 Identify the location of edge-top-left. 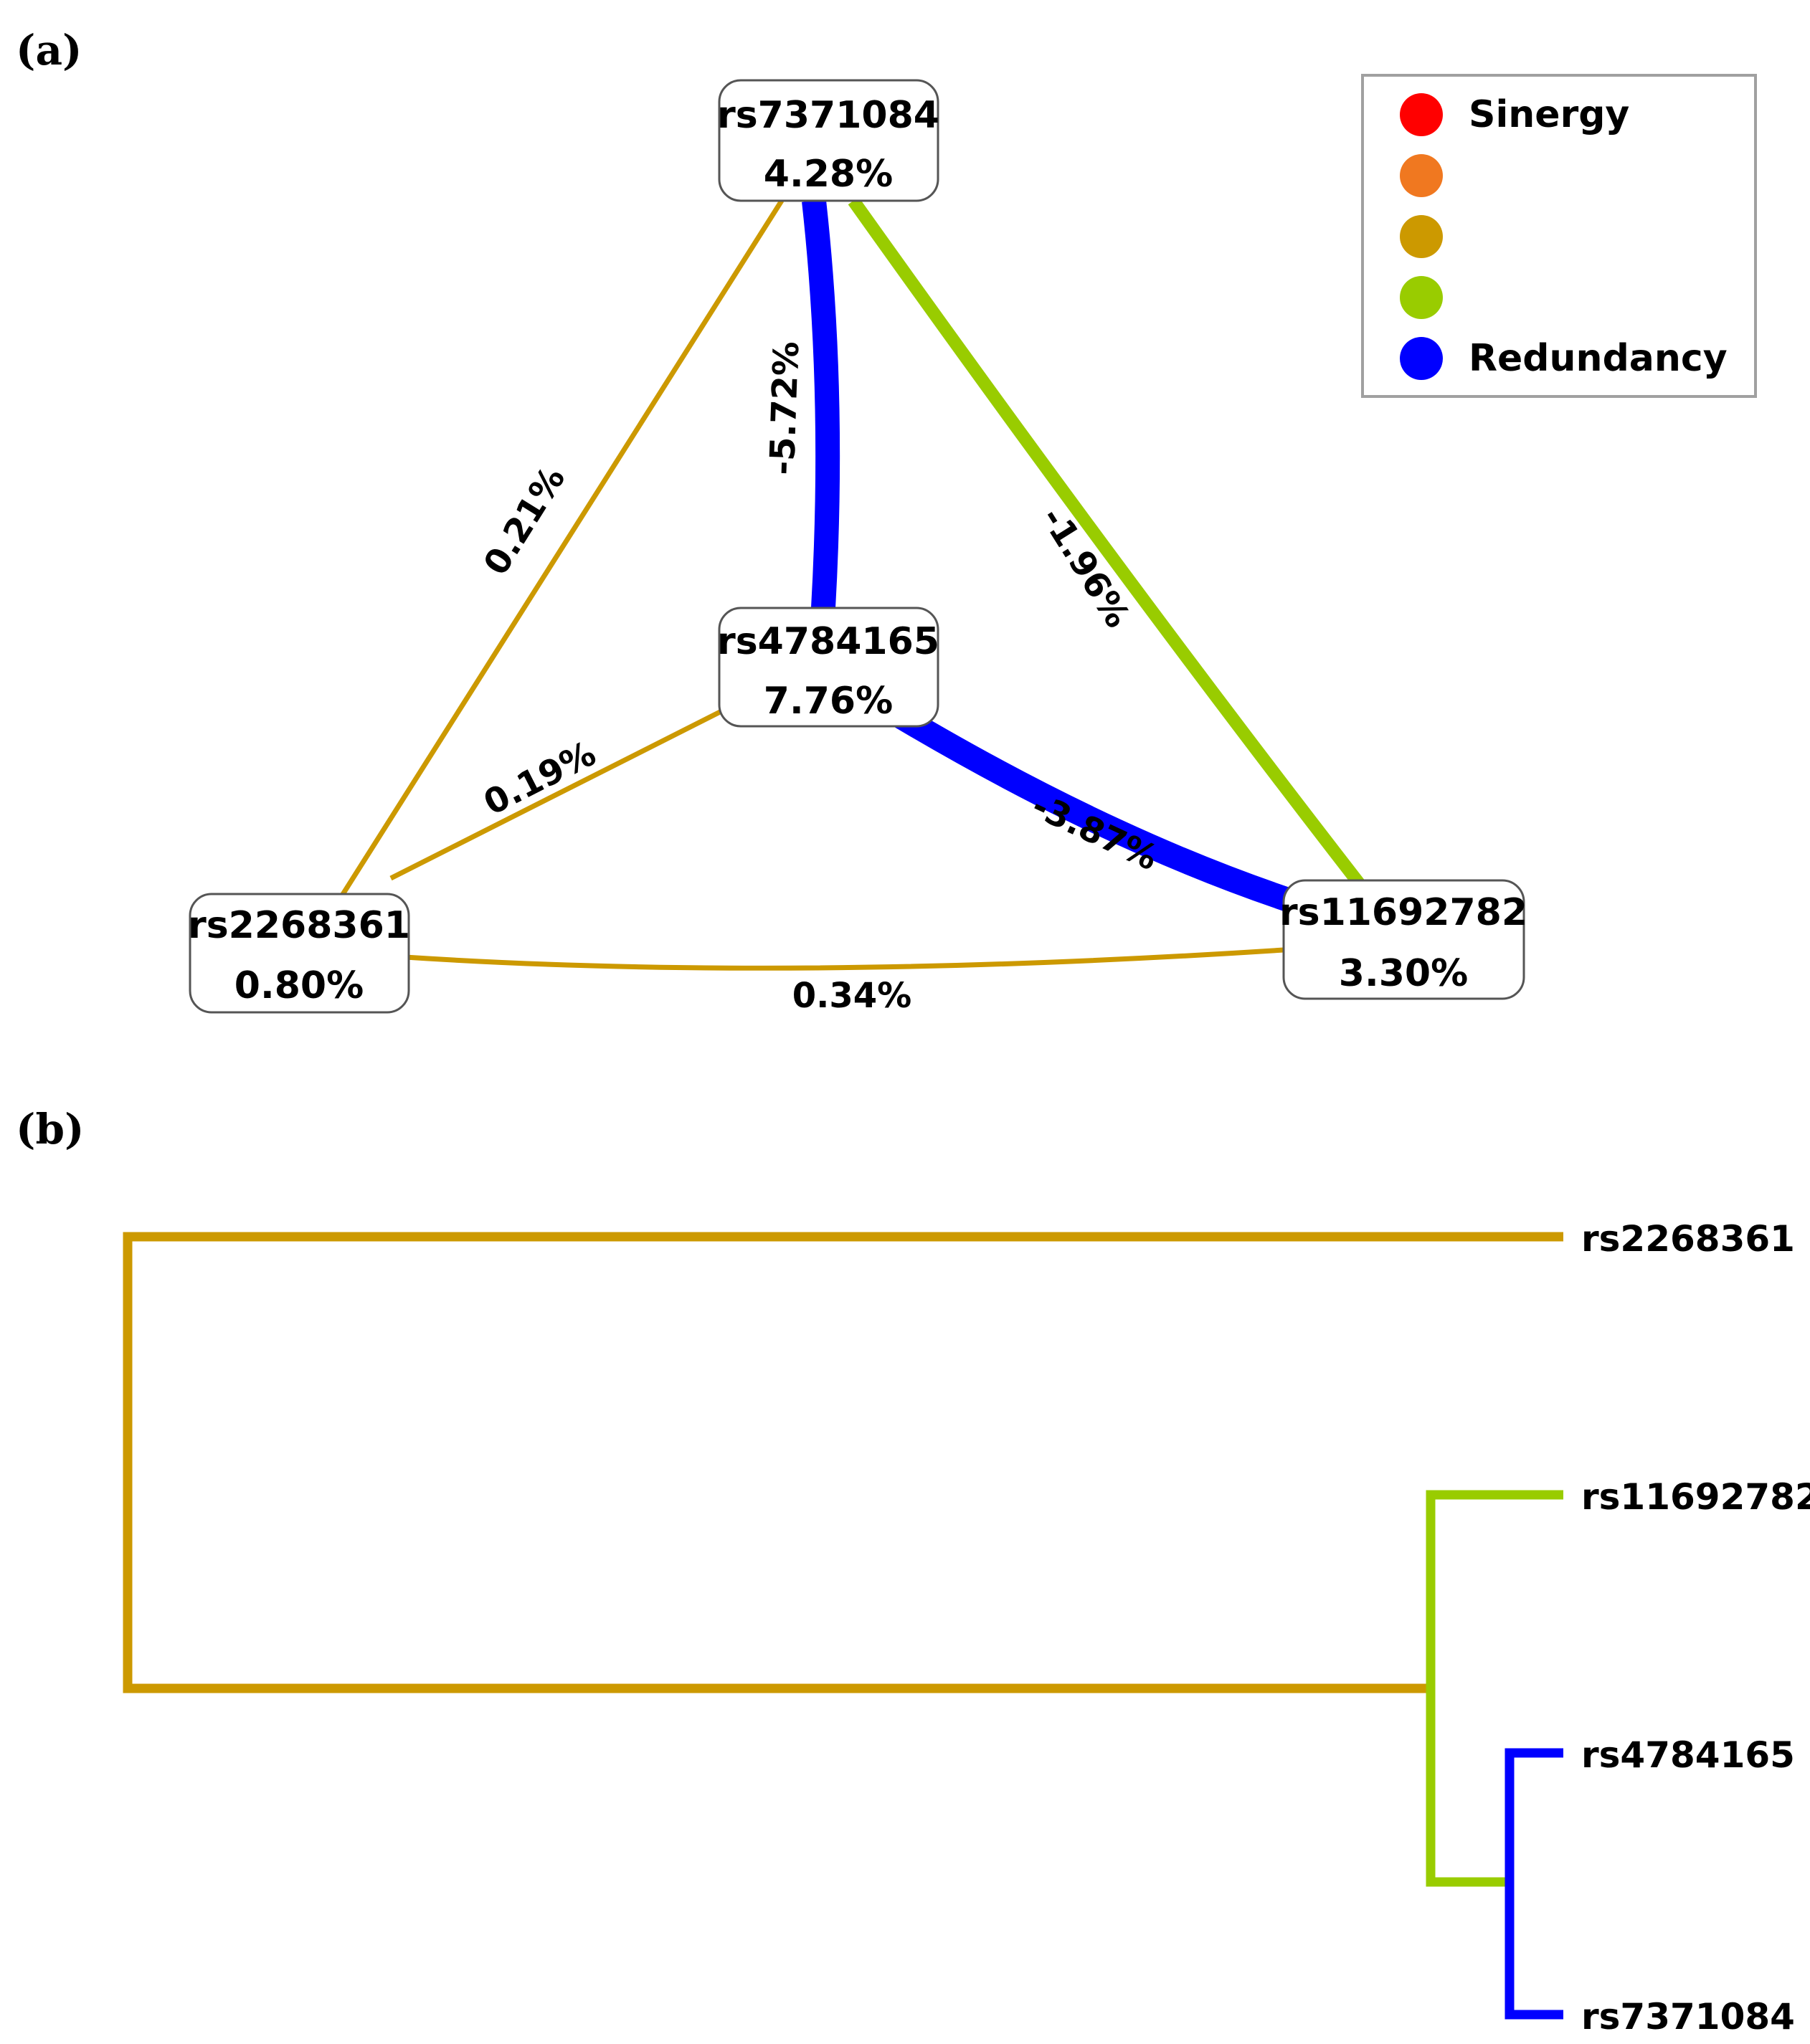
(559, 552).